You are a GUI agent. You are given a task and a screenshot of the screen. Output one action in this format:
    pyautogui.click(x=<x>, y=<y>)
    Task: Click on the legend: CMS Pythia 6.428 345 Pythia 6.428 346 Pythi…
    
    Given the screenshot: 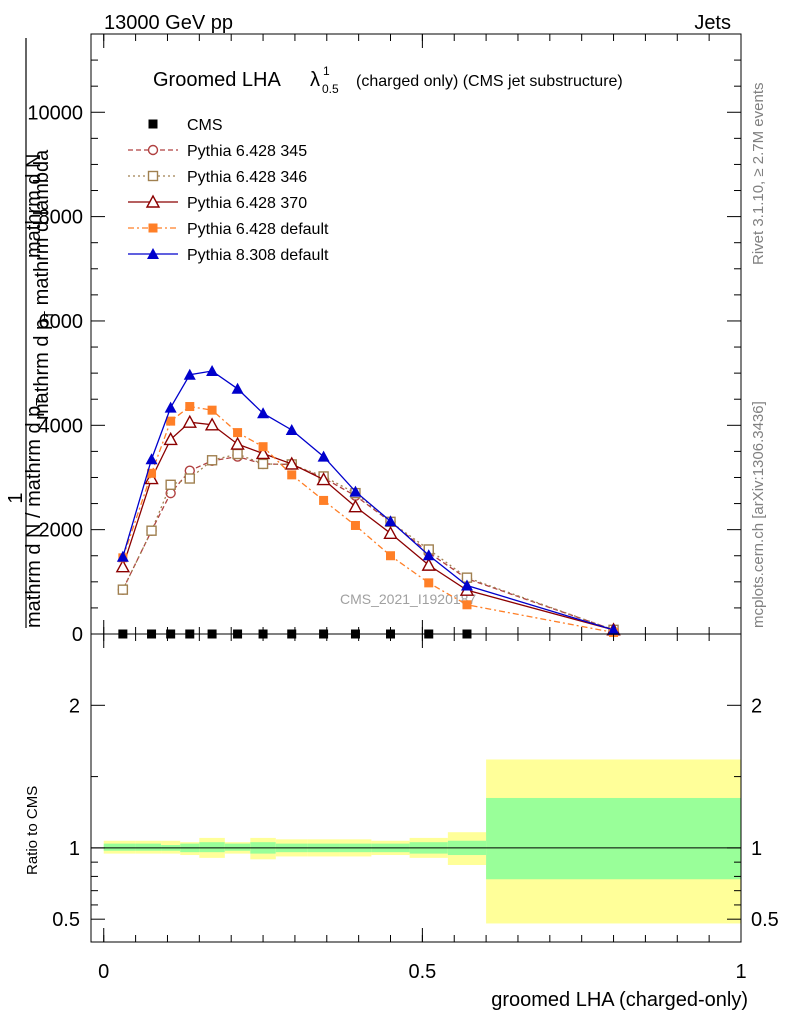 What is the action you would take?
    pyautogui.click(x=228, y=190)
    